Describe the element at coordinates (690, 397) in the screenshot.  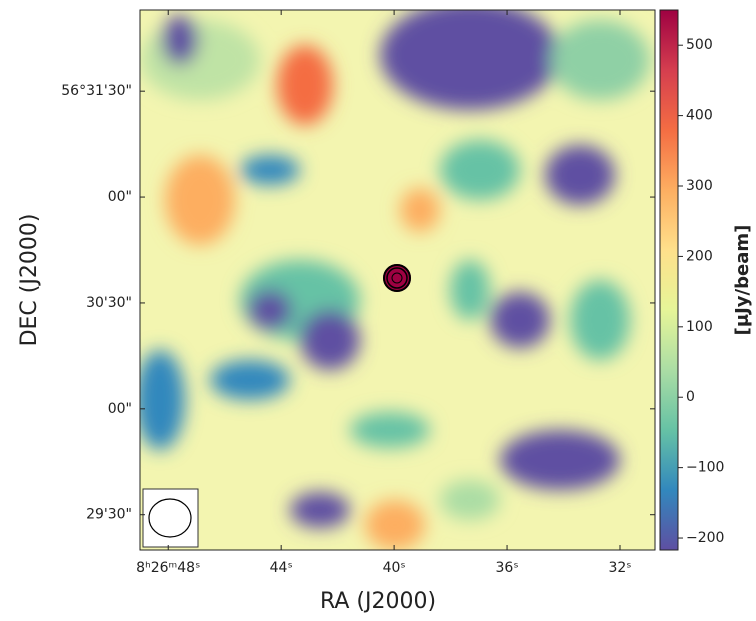
I see `colorbar-tick-label: 0` at that location.